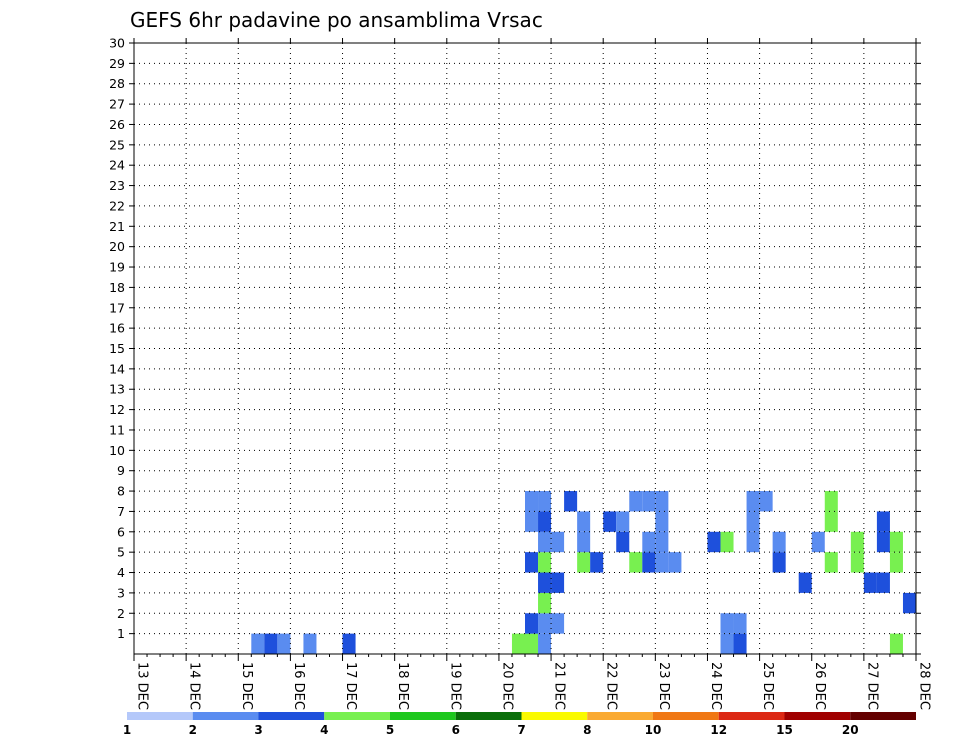 The width and height of the screenshot is (960, 742). I want to click on colorbar-label: 1, so click(127, 730).